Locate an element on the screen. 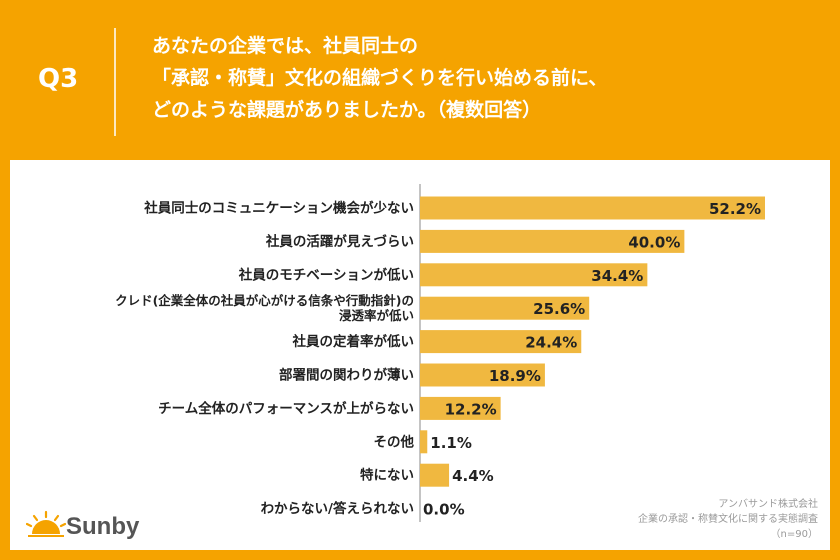  category-label: 部署間の関わりが薄い is located at coordinates (346, 375).